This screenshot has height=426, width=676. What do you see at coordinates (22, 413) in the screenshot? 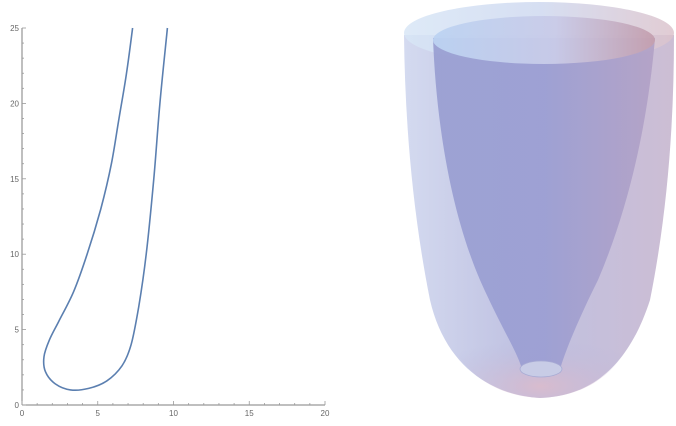
I see `x-tick-label: 0` at bounding box center [22, 413].